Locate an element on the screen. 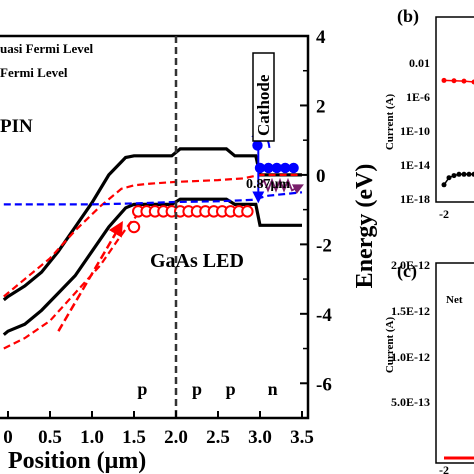 The width and height of the screenshot is (474, 474). panel-c-y-label: Current (A) is located at coordinates (390, 345).